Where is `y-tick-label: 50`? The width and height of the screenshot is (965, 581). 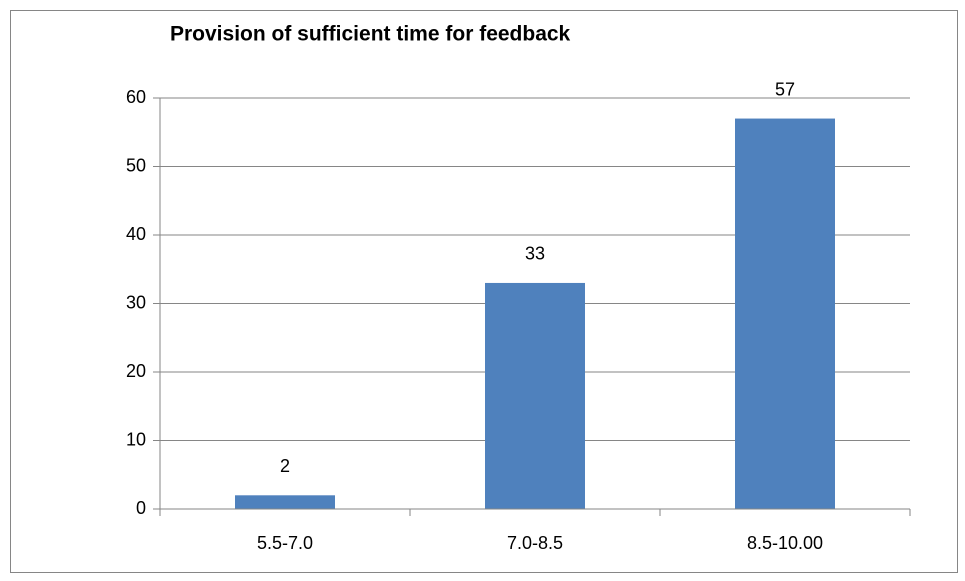 y-tick-label: 50 is located at coordinates (136, 165).